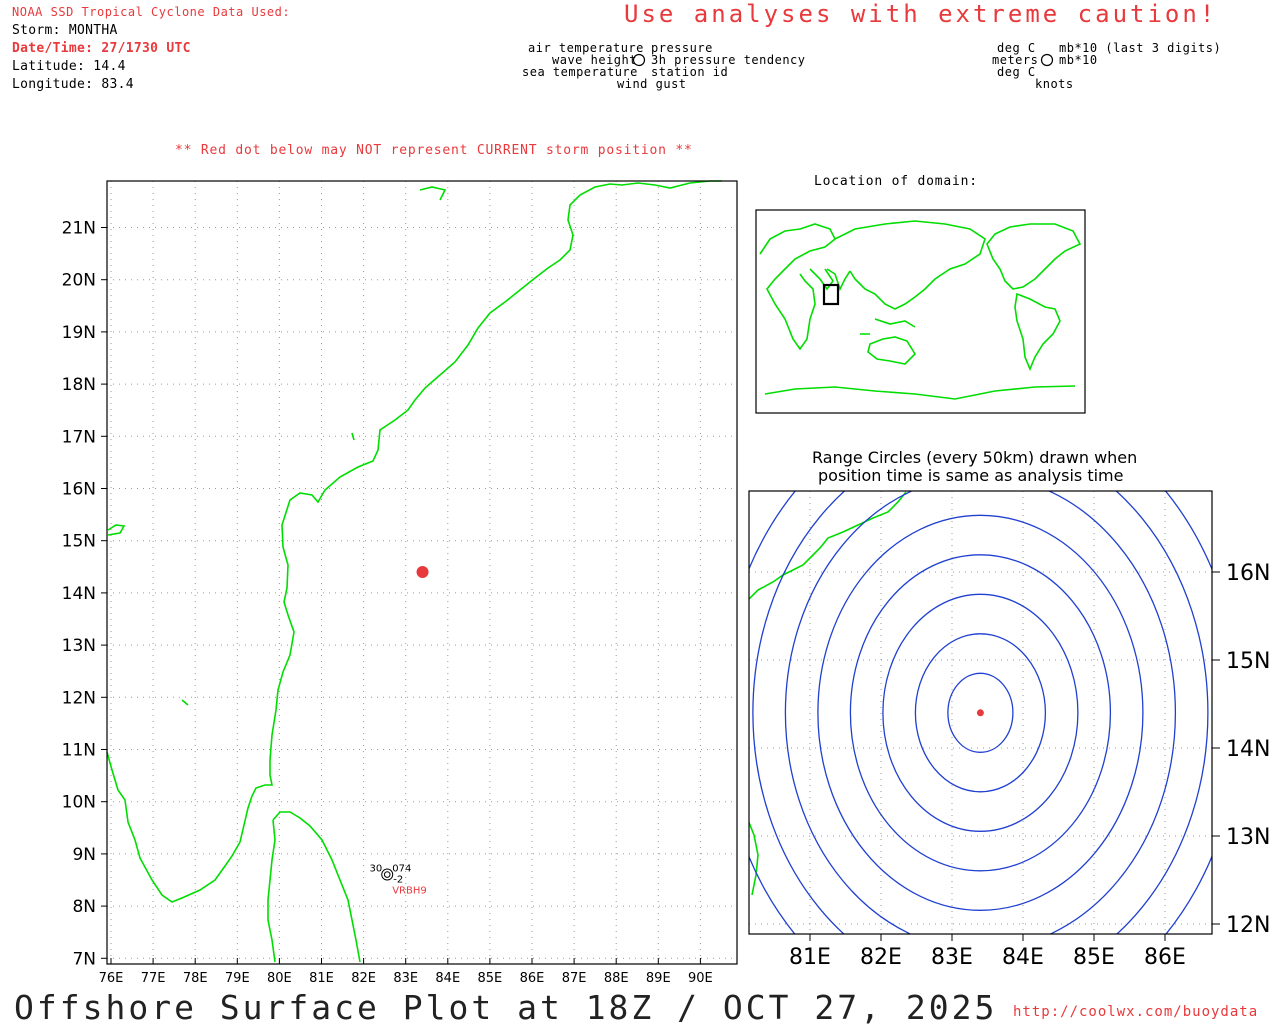 The image size is (1280, 1027). I want to click on lon-tick-label: 80E, so click(279, 978).